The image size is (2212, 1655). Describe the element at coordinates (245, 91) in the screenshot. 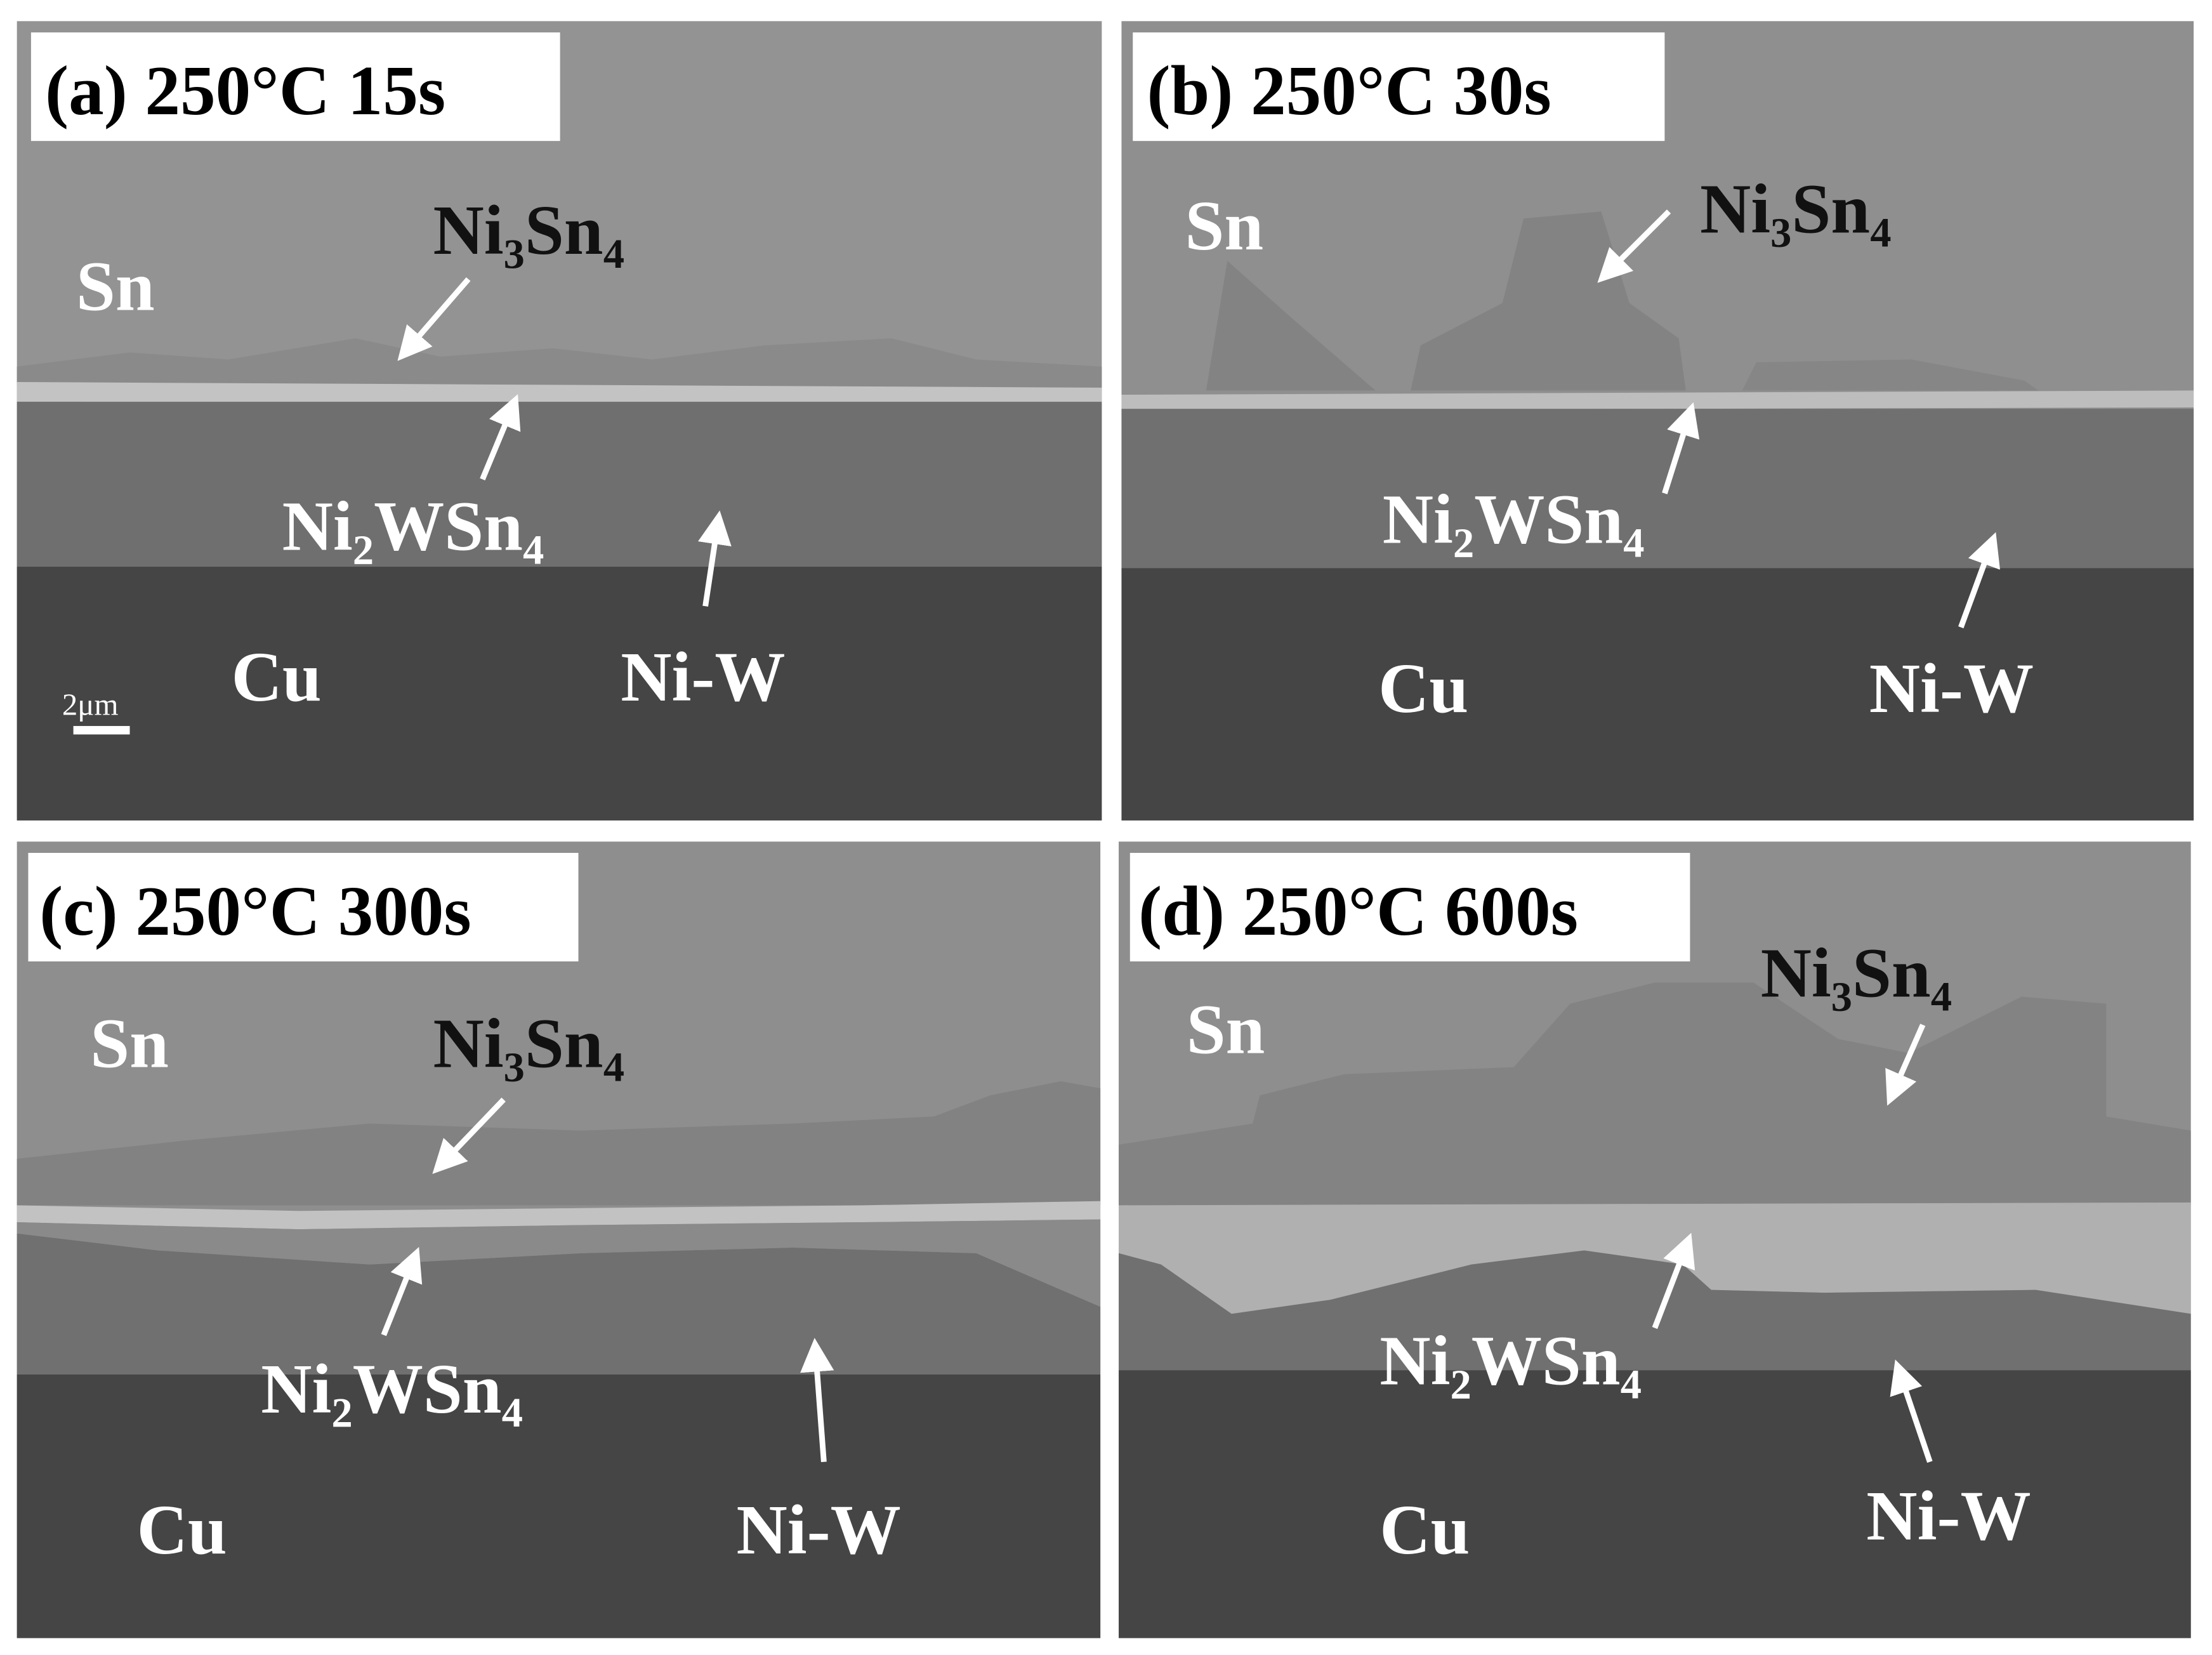

I see `panel-title: (a) 250°C 15s` at that location.